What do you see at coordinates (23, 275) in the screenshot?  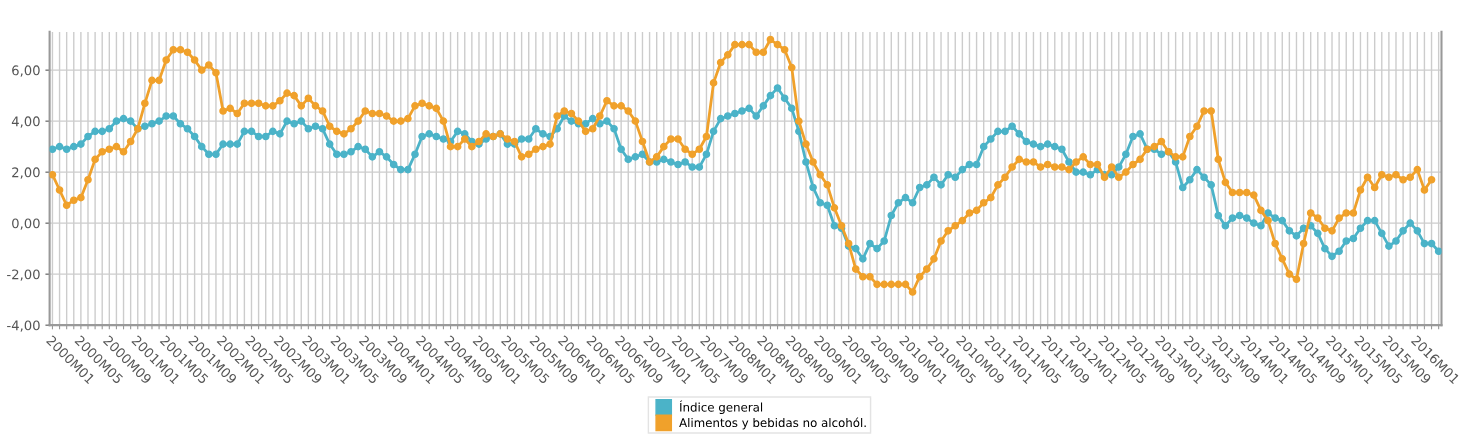 I see `y-tick-label: -2,00` at bounding box center [23, 275].